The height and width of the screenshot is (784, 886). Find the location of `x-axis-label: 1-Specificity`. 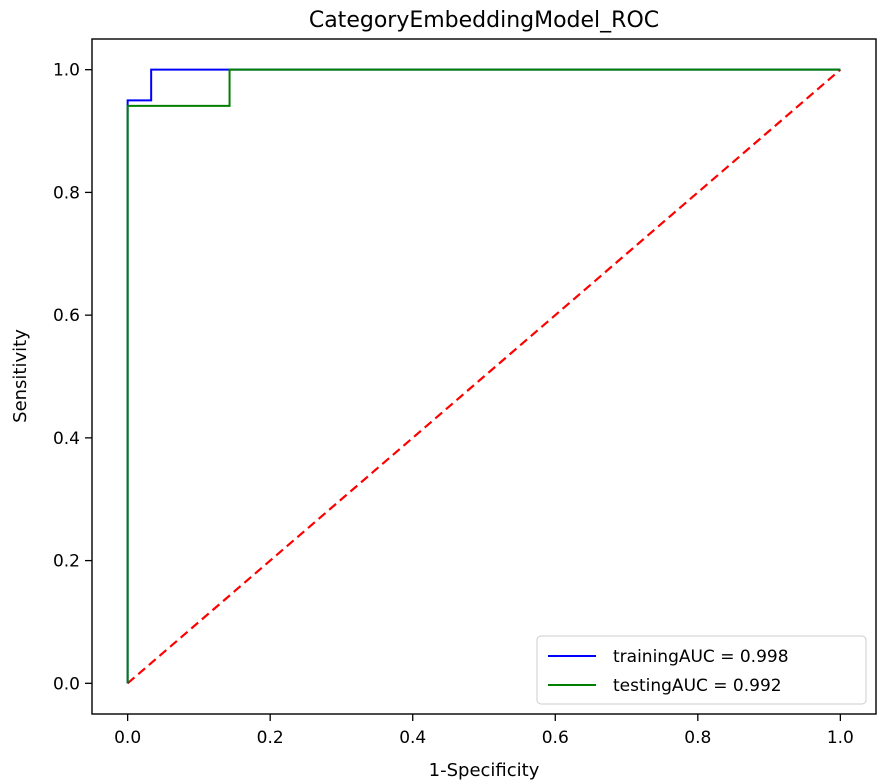

x-axis-label: 1-Specificity is located at coordinates (484, 770).